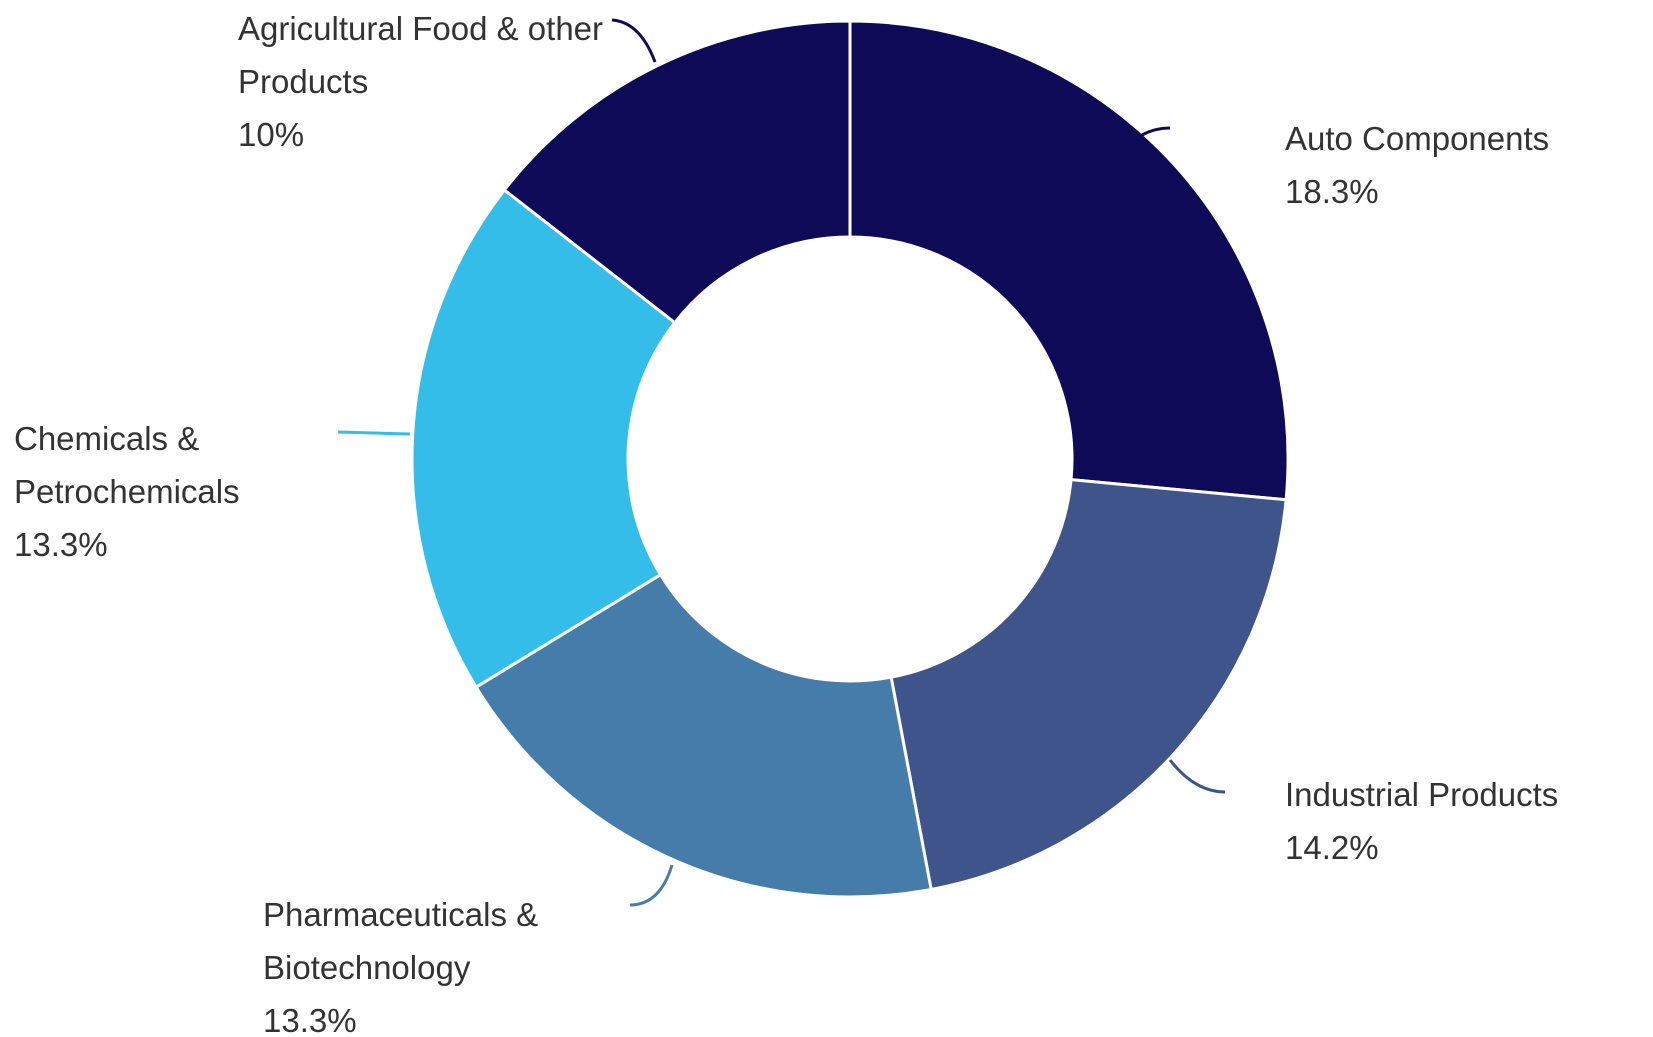 The image size is (1653, 1037). What do you see at coordinates (1469, 165) in the screenshot?
I see `slice-label: Auto Components 18.3%` at bounding box center [1469, 165].